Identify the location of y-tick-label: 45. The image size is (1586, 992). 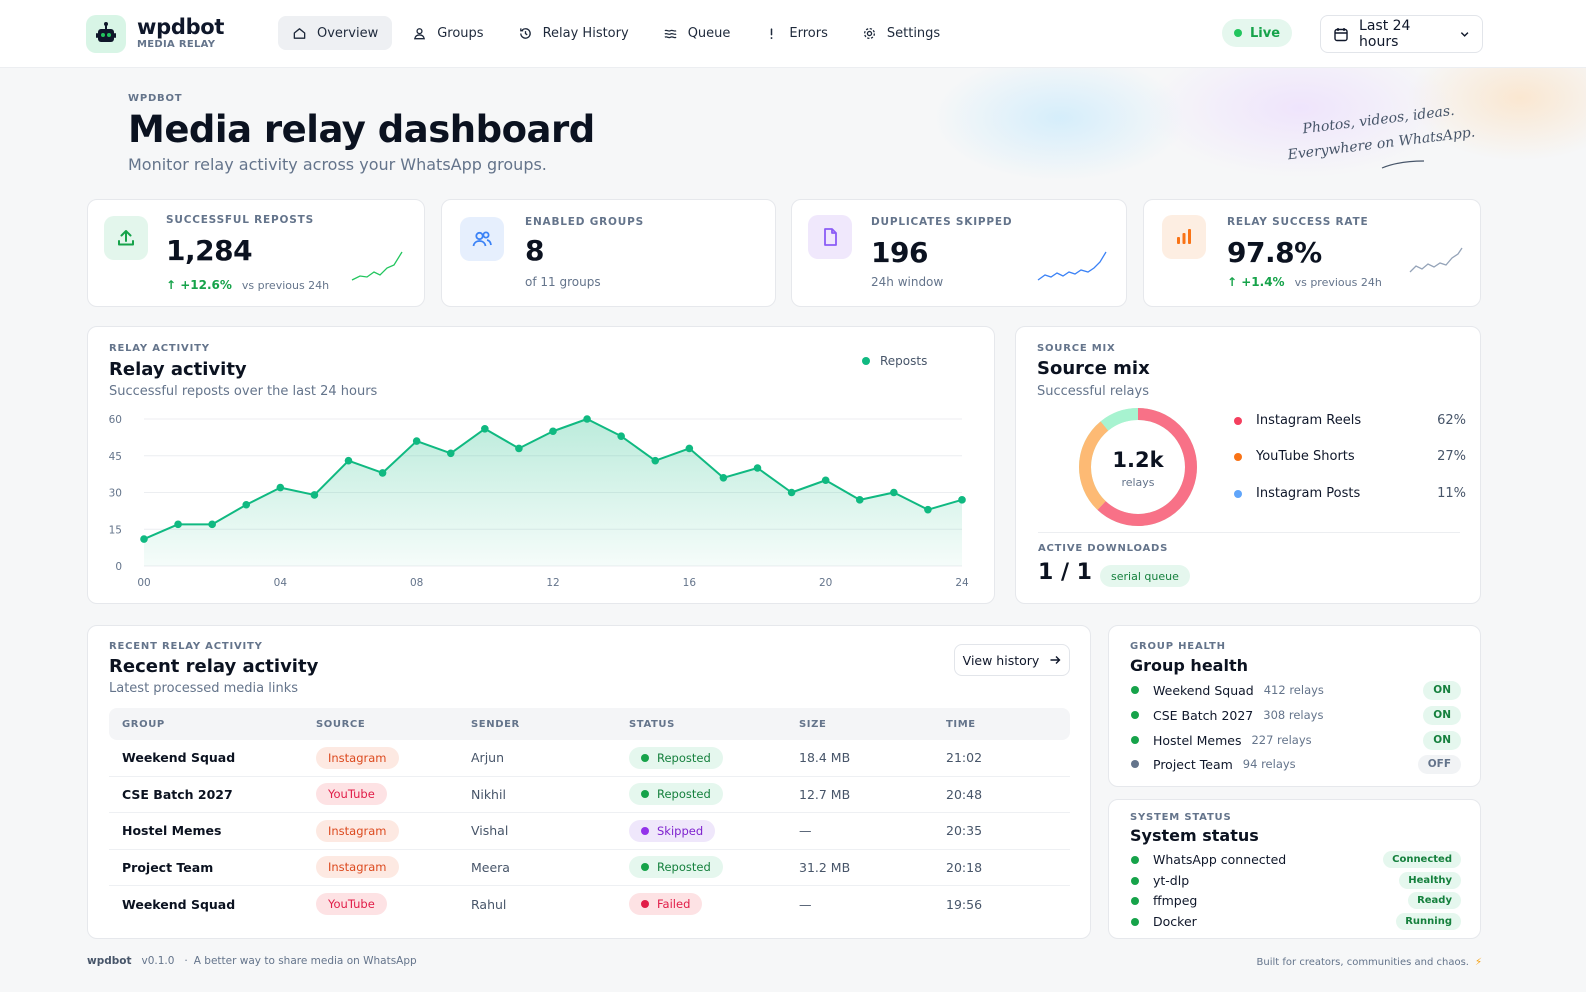
(115, 457).